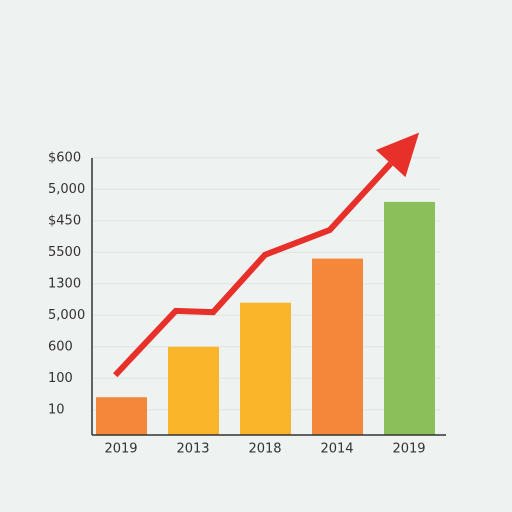  What do you see at coordinates (397, 155) in the screenshot?
I see `trend-arrowhead` at bounding box center [397, 155].